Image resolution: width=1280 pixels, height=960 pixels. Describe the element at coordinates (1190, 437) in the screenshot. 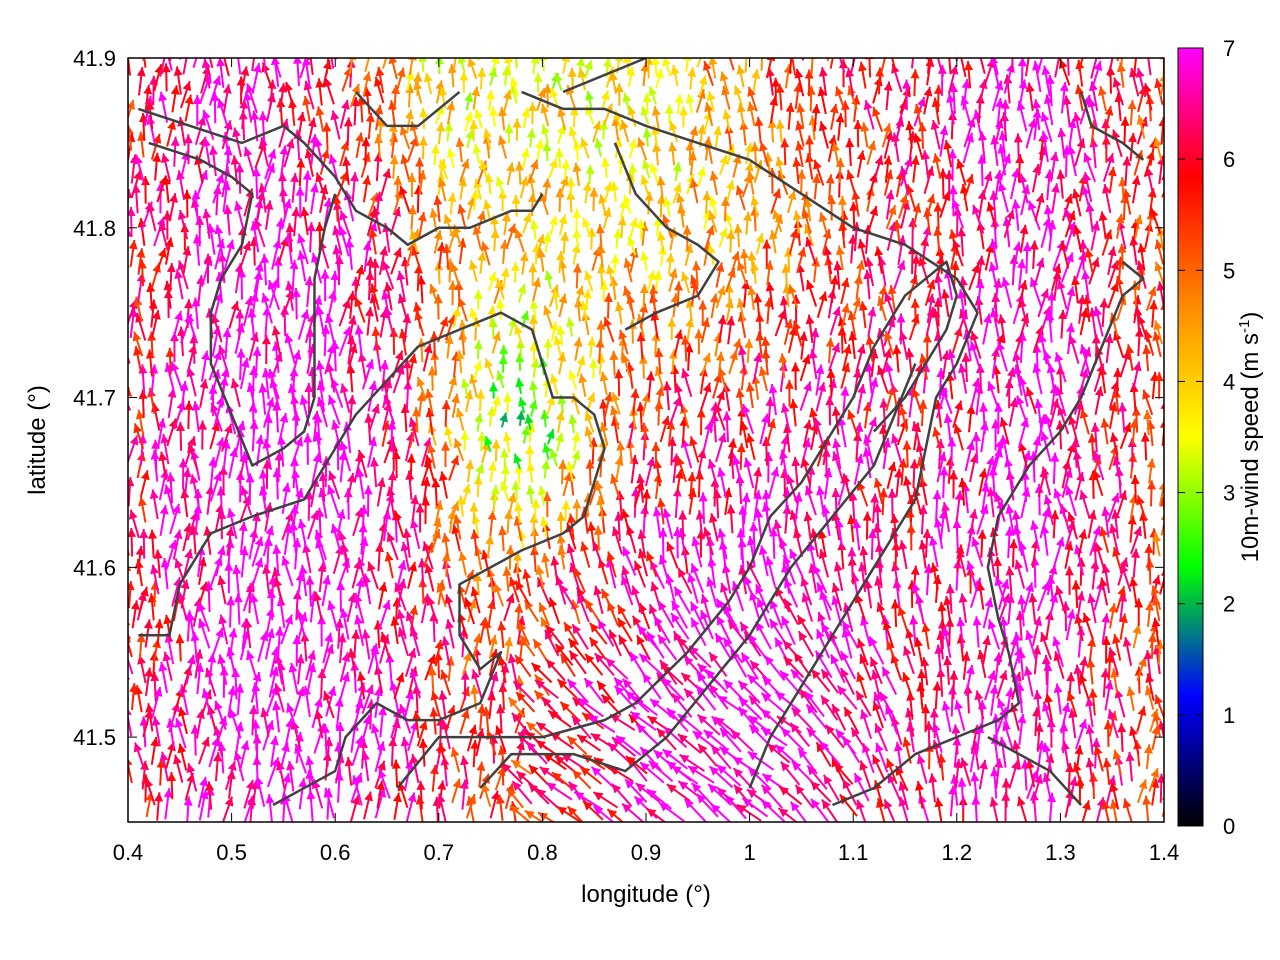

I see `colorbar` at that location.